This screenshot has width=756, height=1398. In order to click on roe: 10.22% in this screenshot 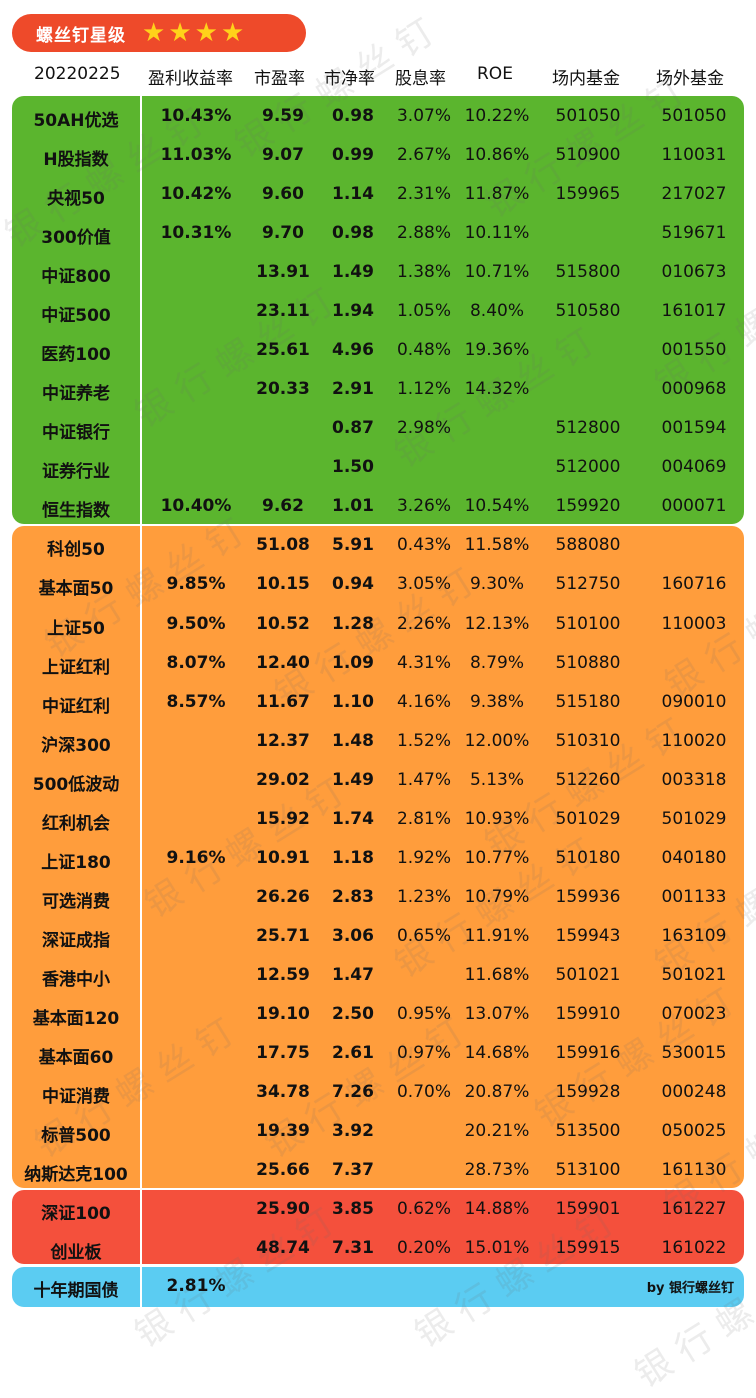, I will do `click(497, 116)`.